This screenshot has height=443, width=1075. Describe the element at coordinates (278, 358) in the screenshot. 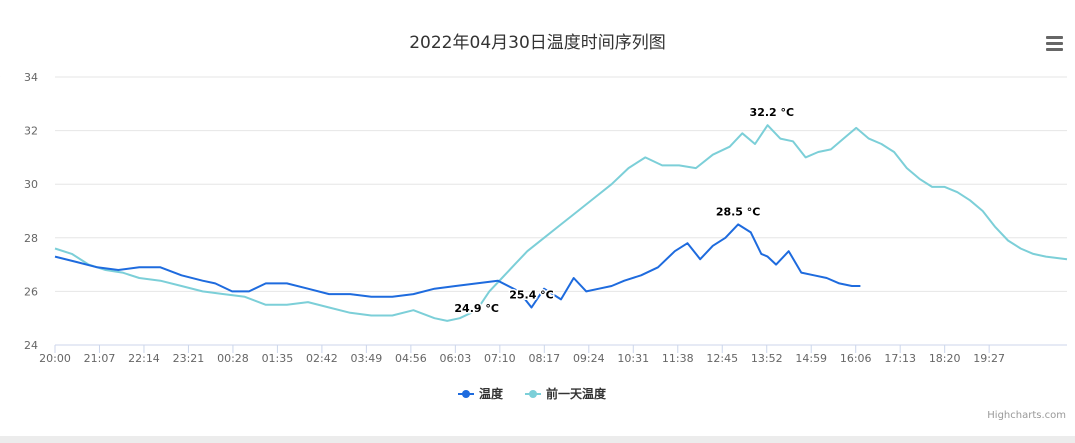

I see `x-tick-label: 01:35` at that location.